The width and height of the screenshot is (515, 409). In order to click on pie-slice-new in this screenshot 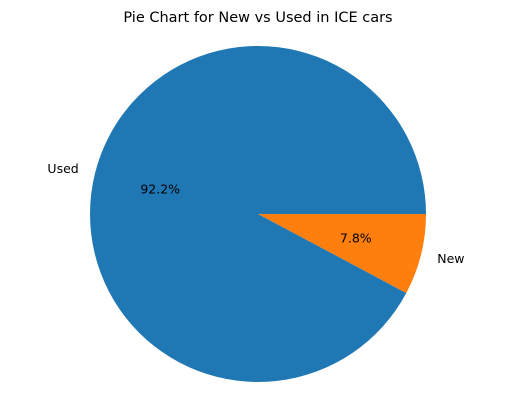, I will do `click(342, 254)`.